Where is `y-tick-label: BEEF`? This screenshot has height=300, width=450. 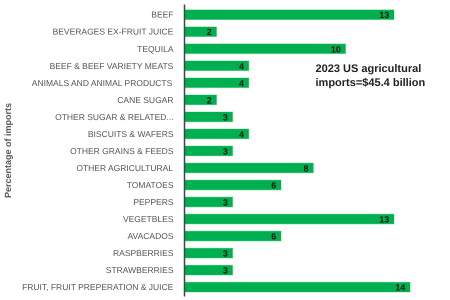 y-tick-label: BEEF is located at coordinates (162, 15).